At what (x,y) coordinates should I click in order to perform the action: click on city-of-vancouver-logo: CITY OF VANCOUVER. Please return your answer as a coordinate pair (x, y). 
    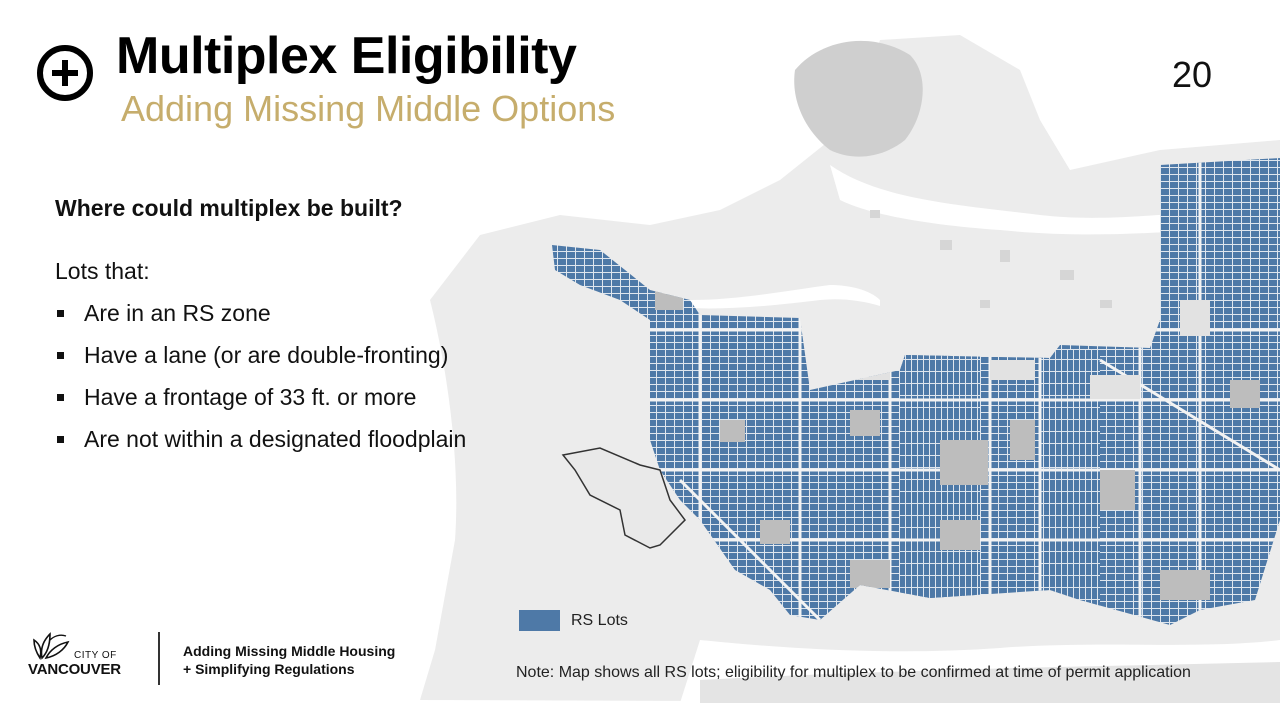
    Looking at the image, I should click on (85, 655).